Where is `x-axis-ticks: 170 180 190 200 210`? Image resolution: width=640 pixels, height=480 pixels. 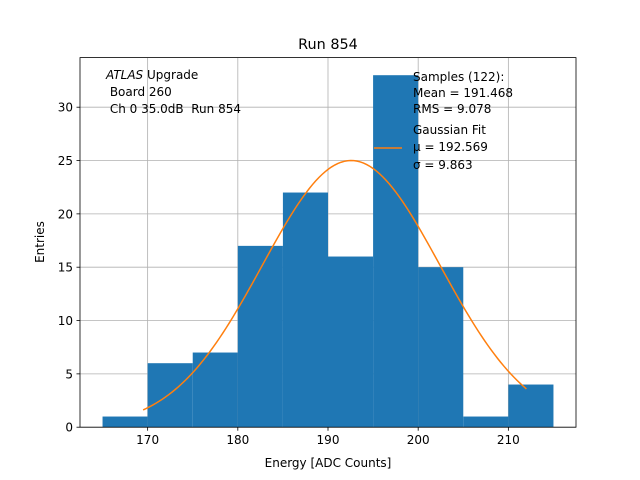
x-axis-ticks: 170 180 190 200 210 is located at coordinates (328, 437).